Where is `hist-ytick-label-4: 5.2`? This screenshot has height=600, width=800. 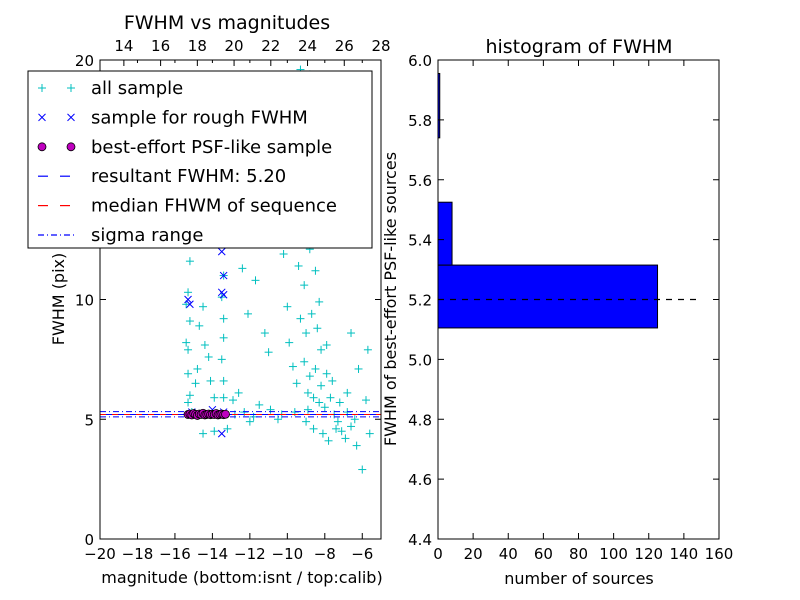 hist-ytick-label-4: 5.2 is located at coordinates (420, 301).